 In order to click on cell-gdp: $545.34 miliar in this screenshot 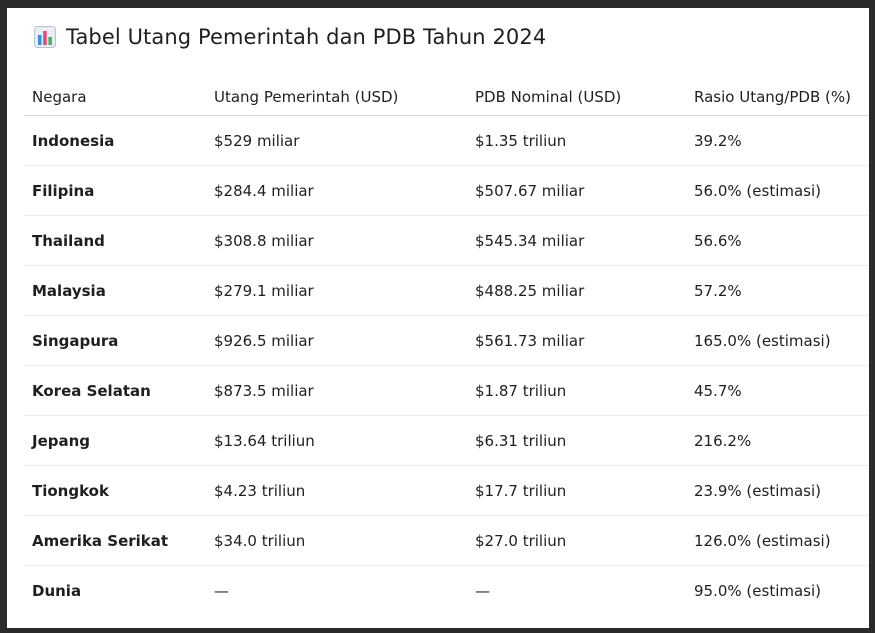, I will do `click(576, 240)`.